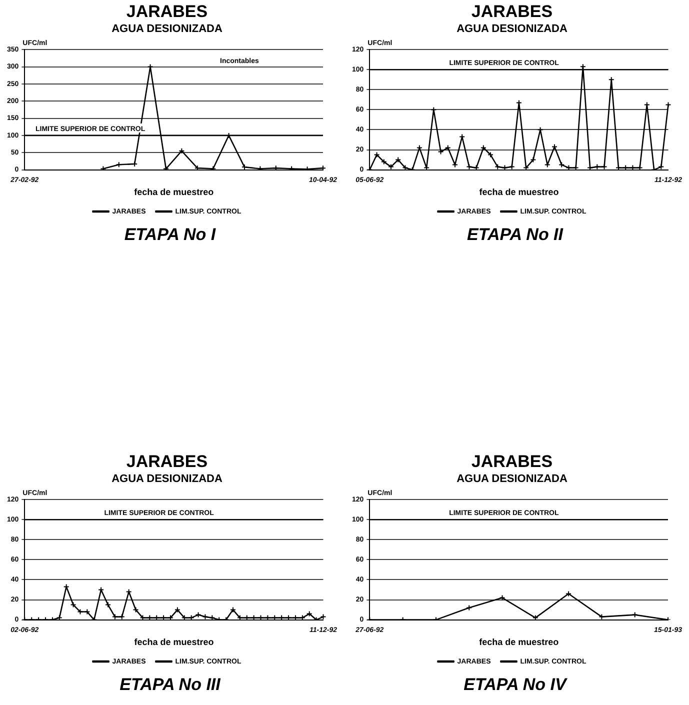  Describe the element at coordinates (170, 685) in the screenshot. I see `text: ETAPA No III` at that location.